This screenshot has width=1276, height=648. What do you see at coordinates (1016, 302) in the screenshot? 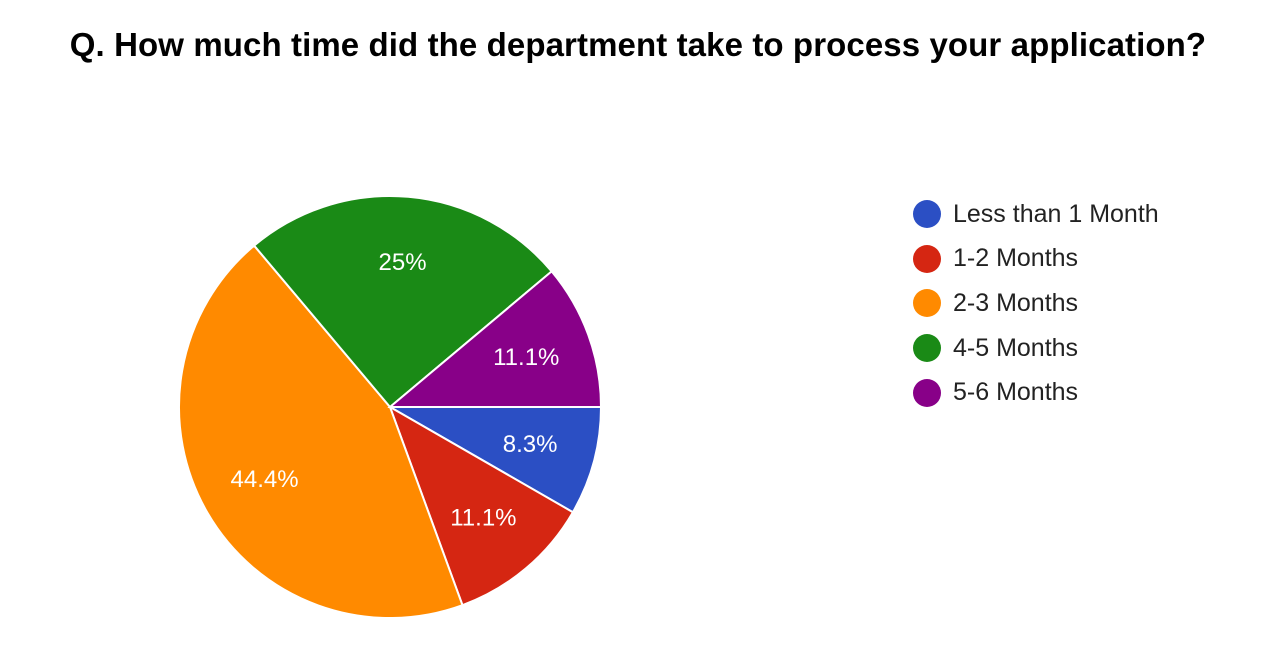
I see `legend-label: 2-3 Months` at bounding box center [1016, 302].